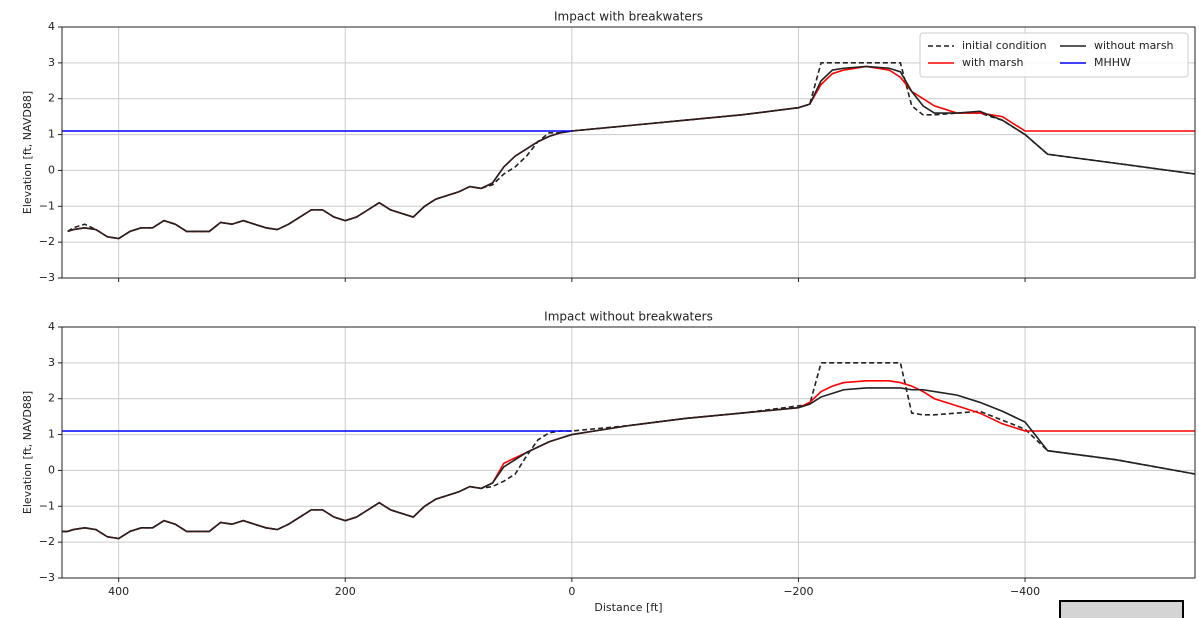 The width and height of the screenshot is (1199, 618). What do you see at coordinates (798, 591) in the screenshot?
I see `x-tick-label: −200` at bounding box center [798, 591].